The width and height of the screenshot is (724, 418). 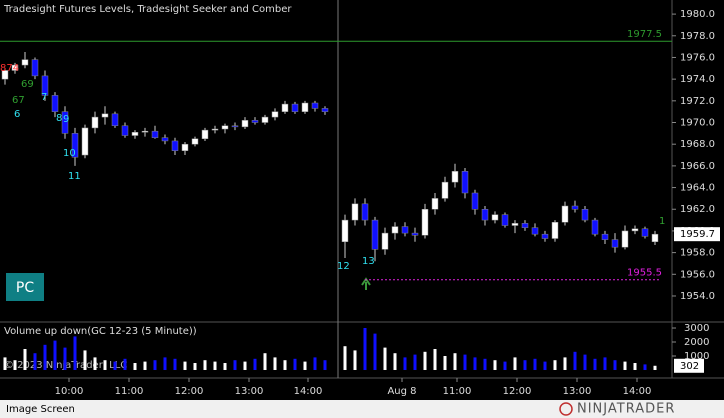 I want to click on pc-button-label: PC, so click(x=25, y=288).